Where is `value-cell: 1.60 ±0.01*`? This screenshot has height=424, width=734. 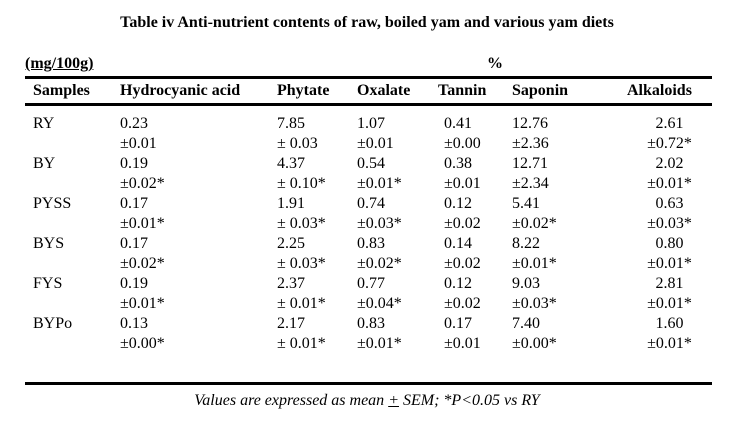
value-cell: 1.60 ±0.01* is located at coordinates (669, 334).